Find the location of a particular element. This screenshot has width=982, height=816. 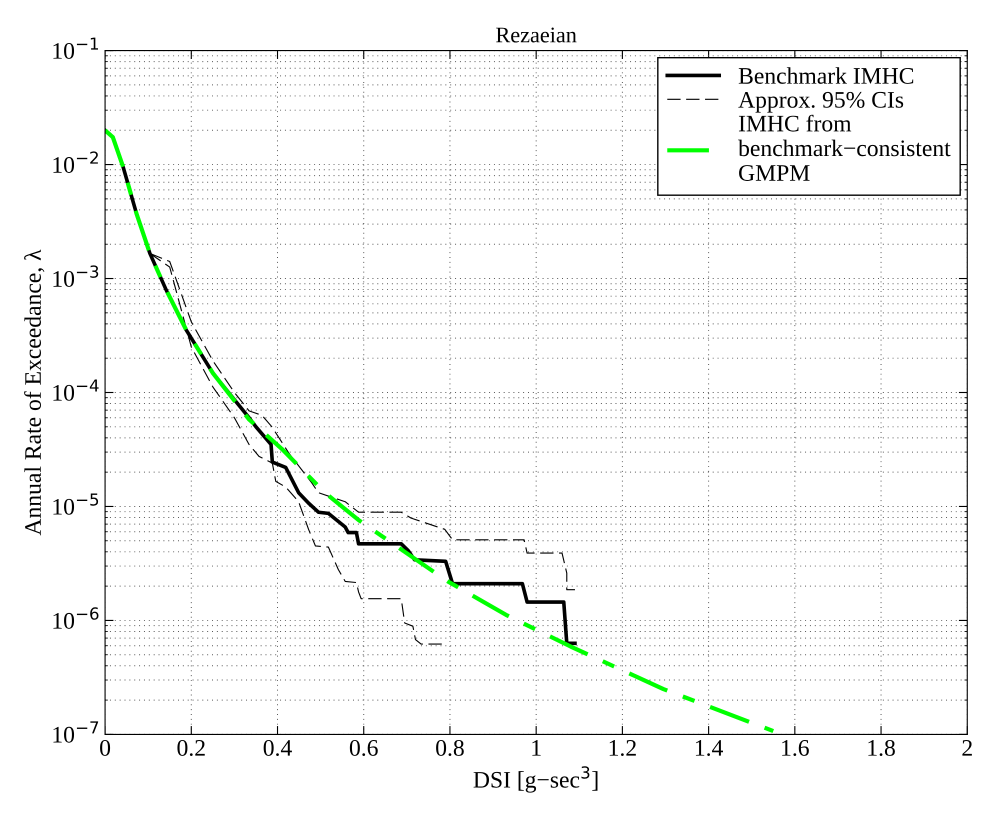

y-tick-label: 10$^{−6}$ is located at coordinates (75, 618).